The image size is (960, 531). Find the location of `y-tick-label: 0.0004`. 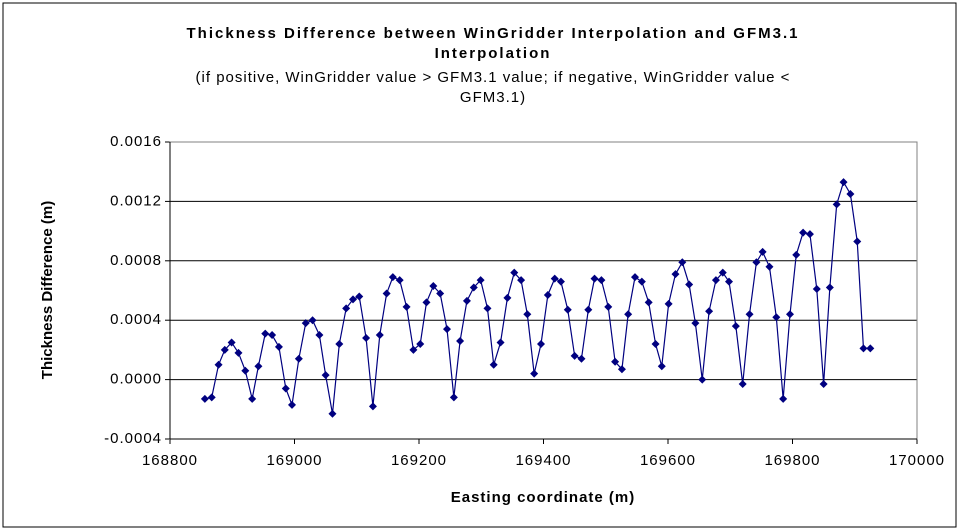

y-tick-label: 0.0004 is located at coordinates (136, 319).